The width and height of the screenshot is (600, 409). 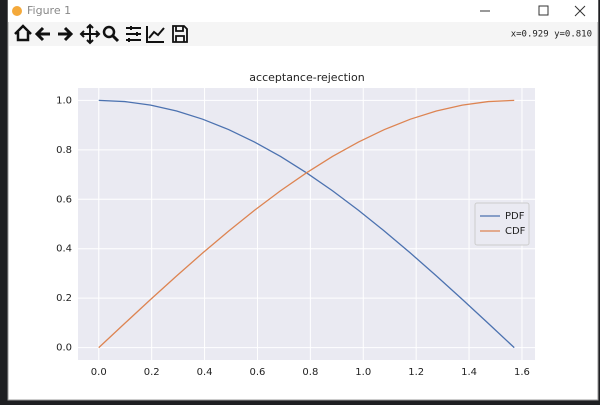 I want to click on title-bar, so click(x=303, y=11).